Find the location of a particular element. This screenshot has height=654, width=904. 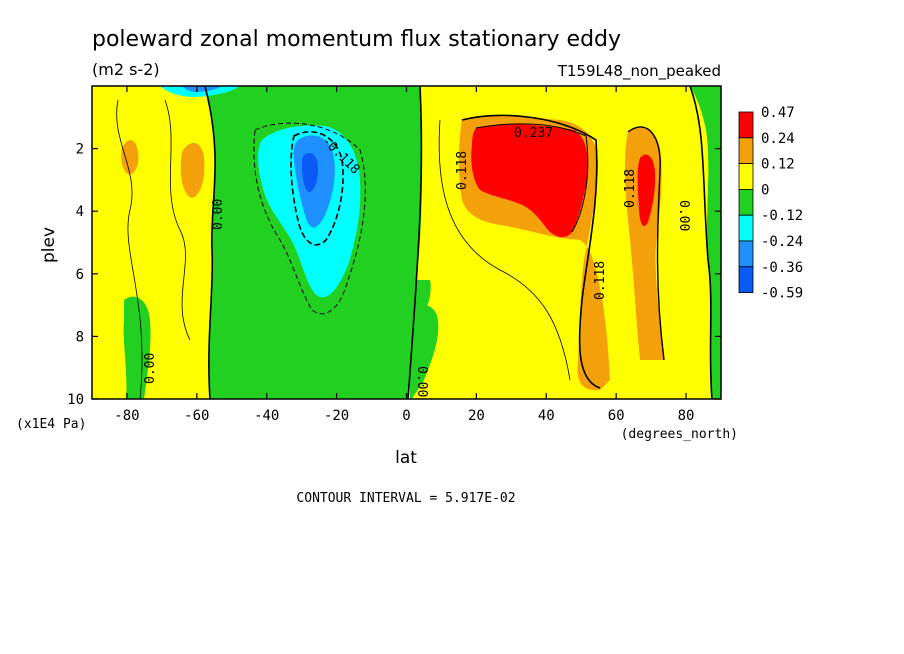

units-label: (m2 s-2) is located at coordinates (126, 69).